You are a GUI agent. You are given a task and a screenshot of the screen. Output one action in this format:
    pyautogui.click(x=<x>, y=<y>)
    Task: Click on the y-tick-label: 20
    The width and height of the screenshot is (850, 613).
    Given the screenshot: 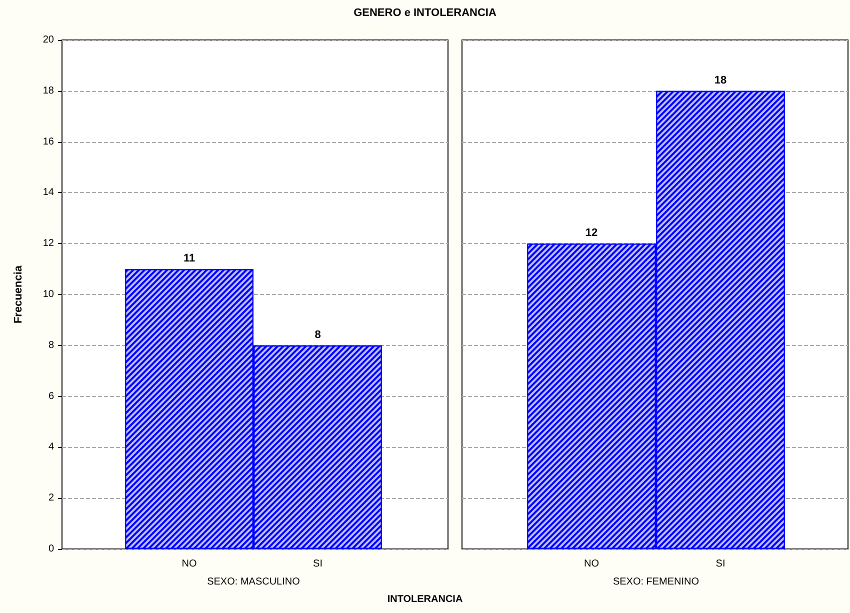 What is the action you would take?
    pyautogui.click(x=48, y=40)
    